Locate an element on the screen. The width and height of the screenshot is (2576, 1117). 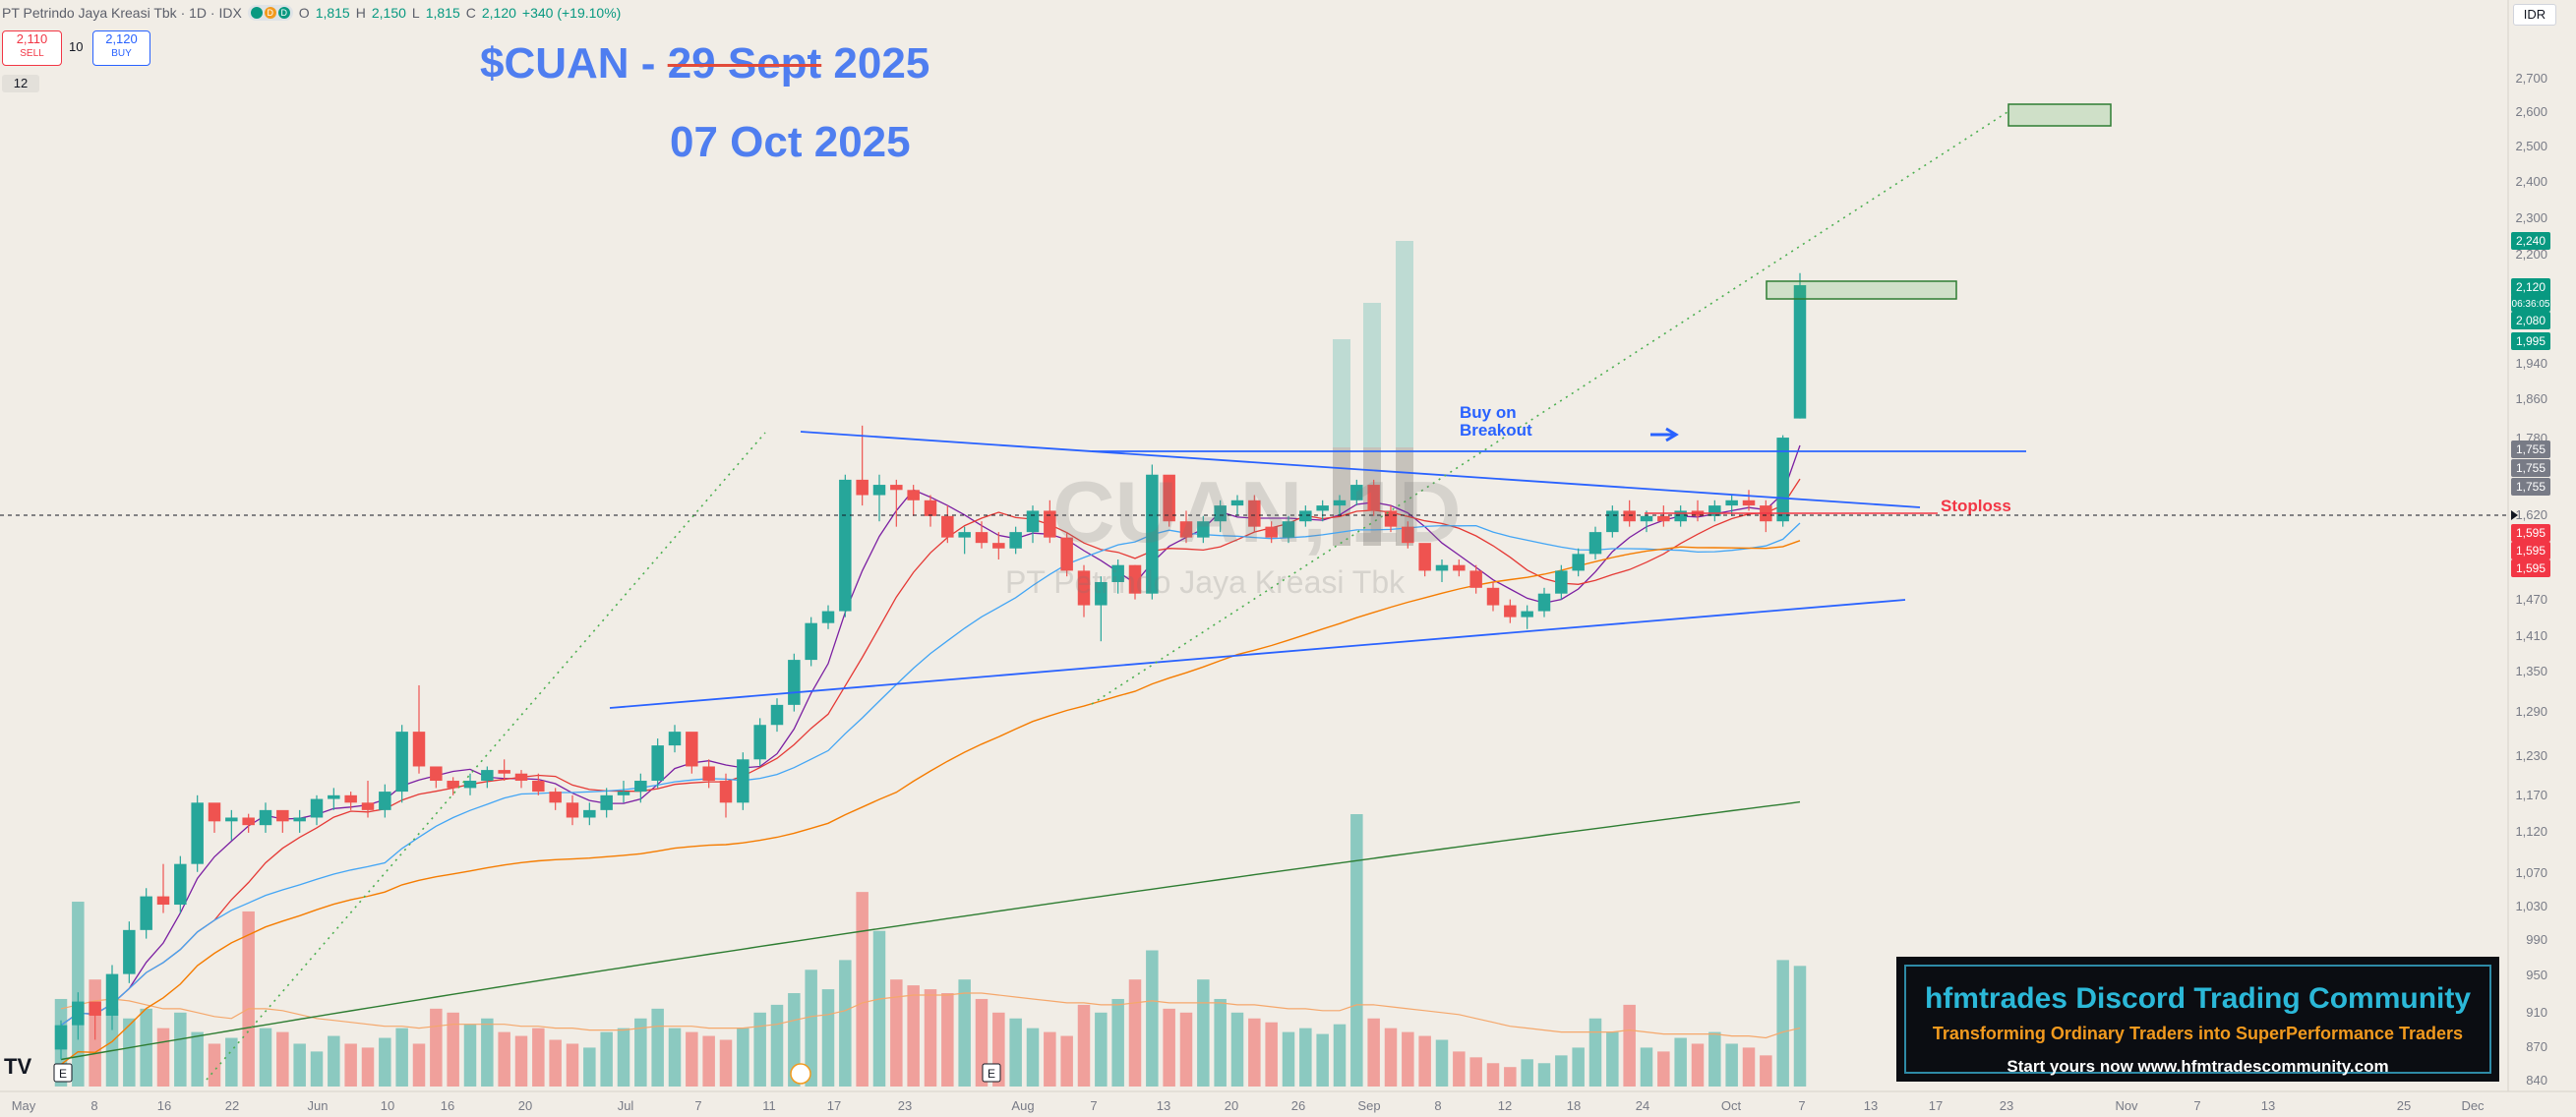
y-tick-label: 870 is located at coordinates (2537, 1047).